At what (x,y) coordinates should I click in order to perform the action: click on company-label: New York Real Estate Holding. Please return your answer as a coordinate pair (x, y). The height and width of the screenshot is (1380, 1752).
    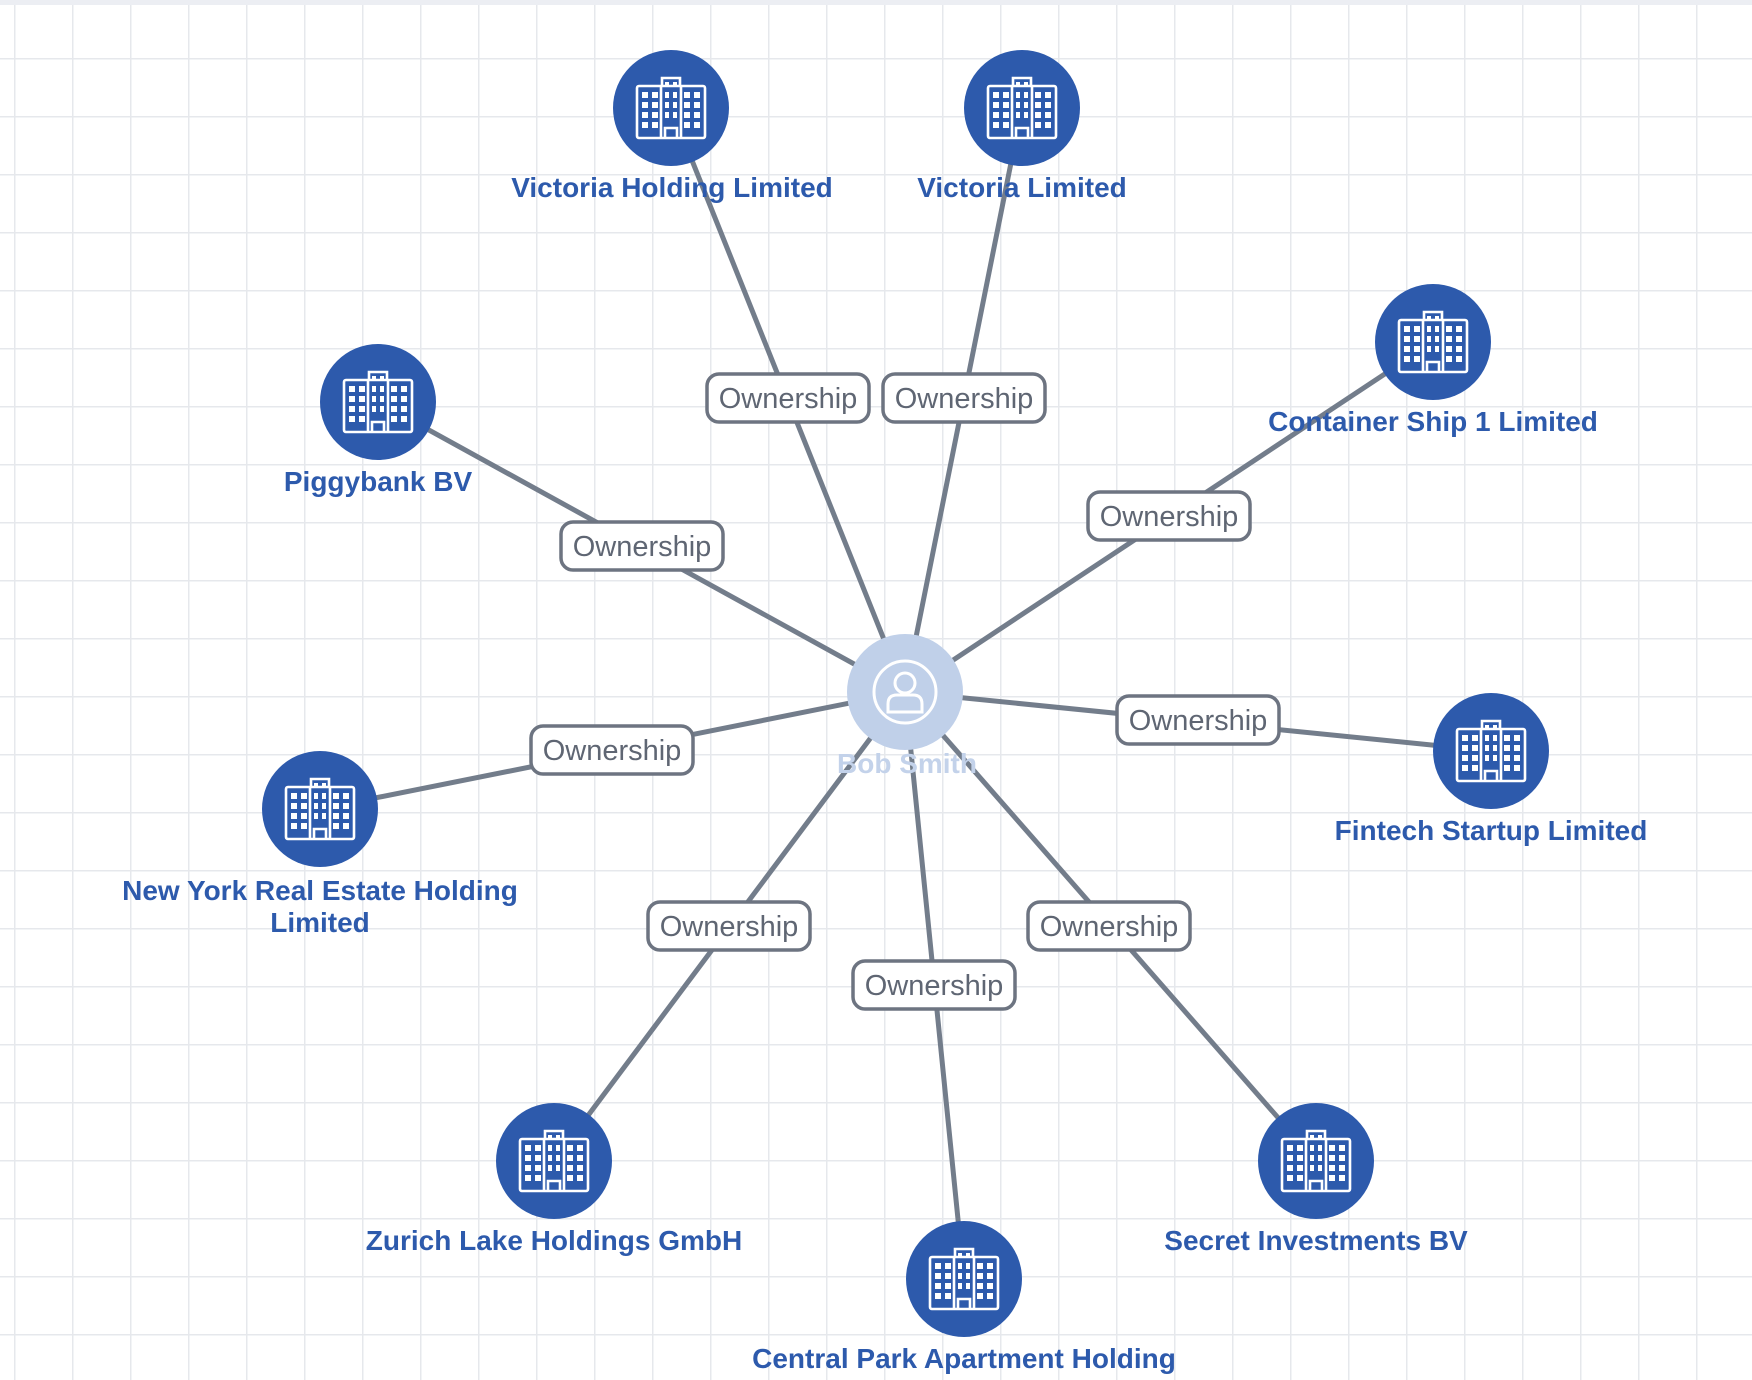
    Looking at the image, I should click on (320, 890).